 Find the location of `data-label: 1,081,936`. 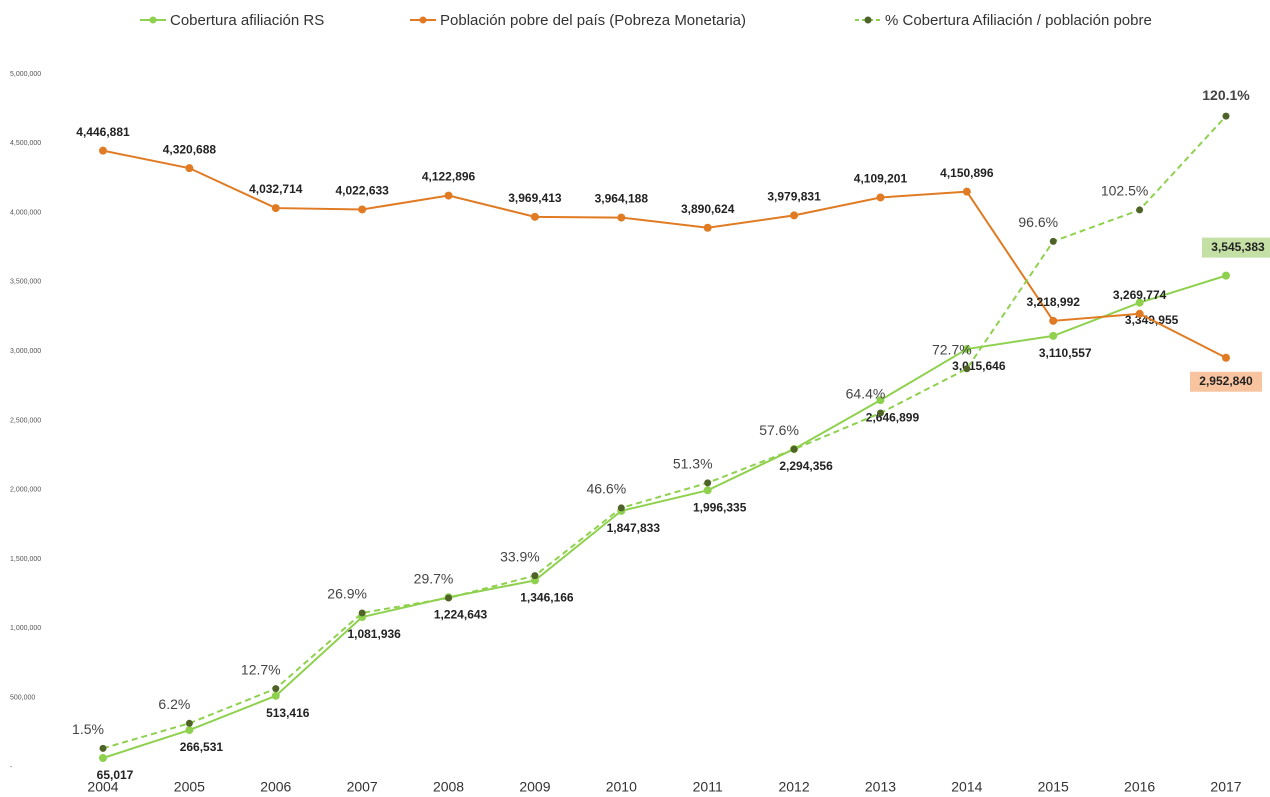

data-label: 1,081,936 is located at coordinates (374, 634).